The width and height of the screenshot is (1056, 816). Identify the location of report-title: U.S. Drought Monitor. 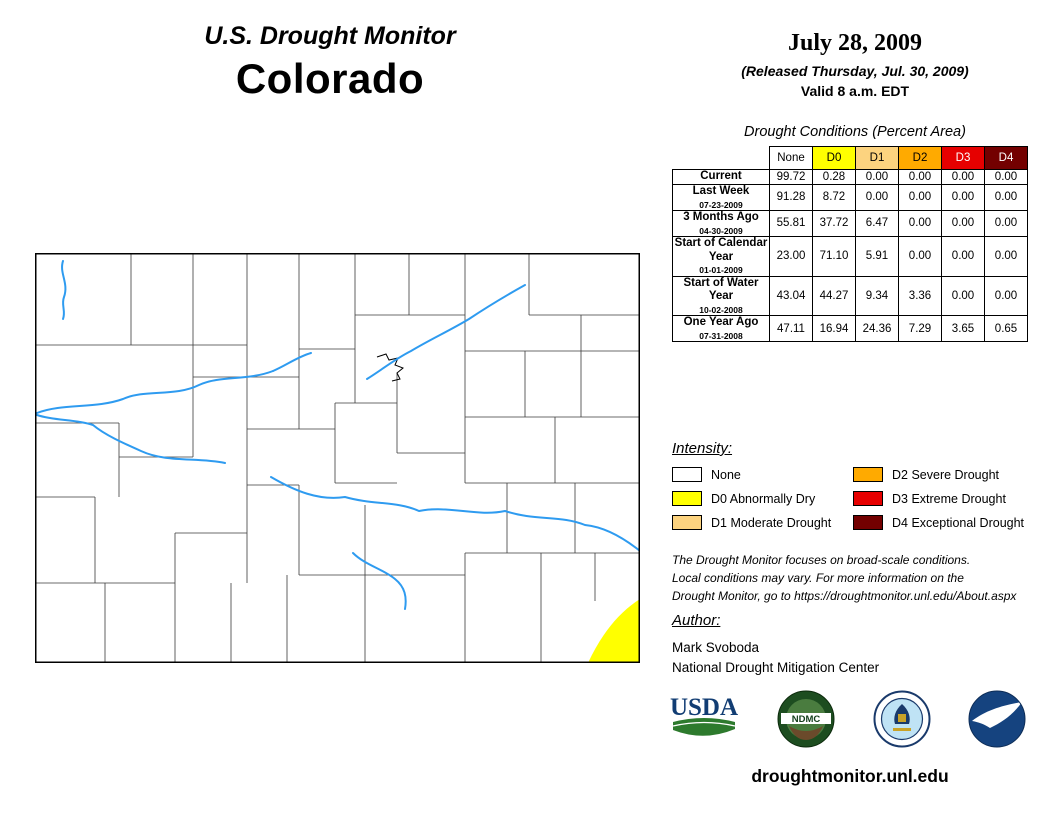
(330, 36).